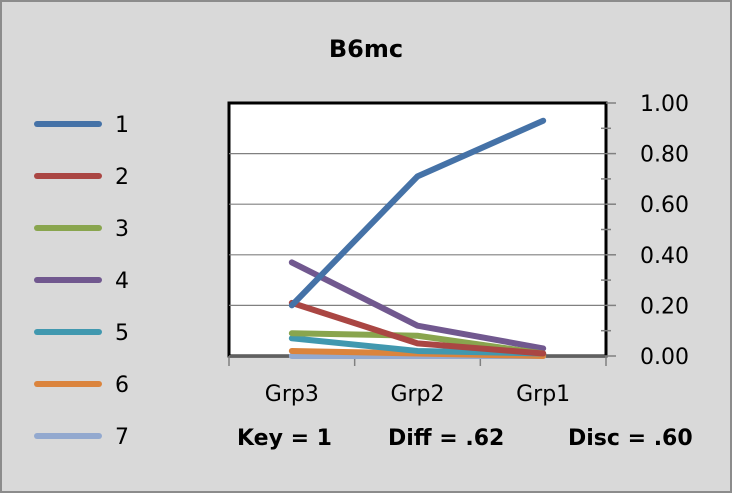  What do you see at coordinates (122, 437) in the screenshot?
I see `legend-label-7: 7` at bounding box center [122, 437].